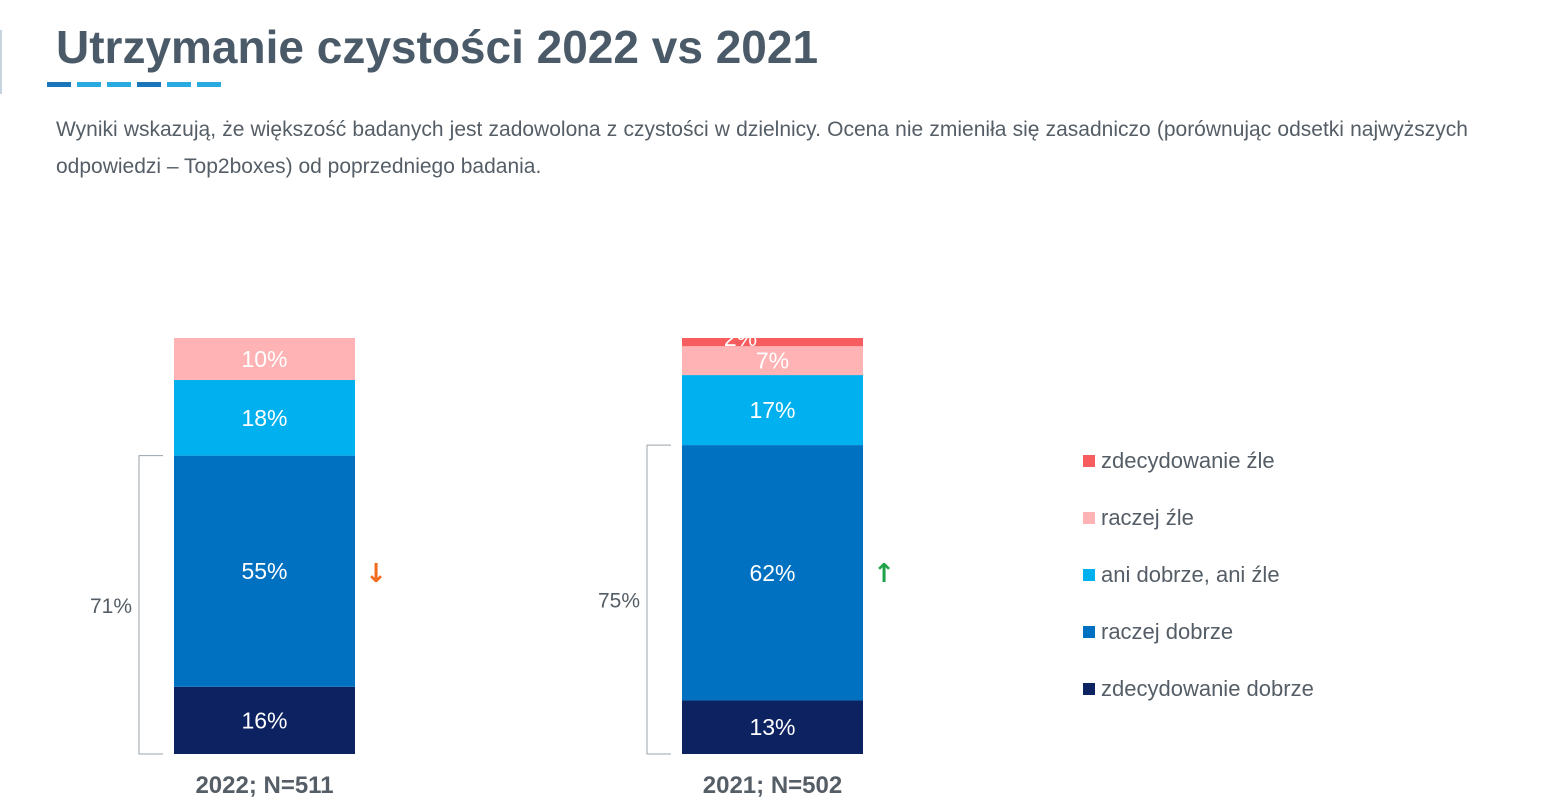  Describe the element at coordinates (772, 342) in the screenshot. I see `bar-segment-zdecydowanie-zle` at that location.